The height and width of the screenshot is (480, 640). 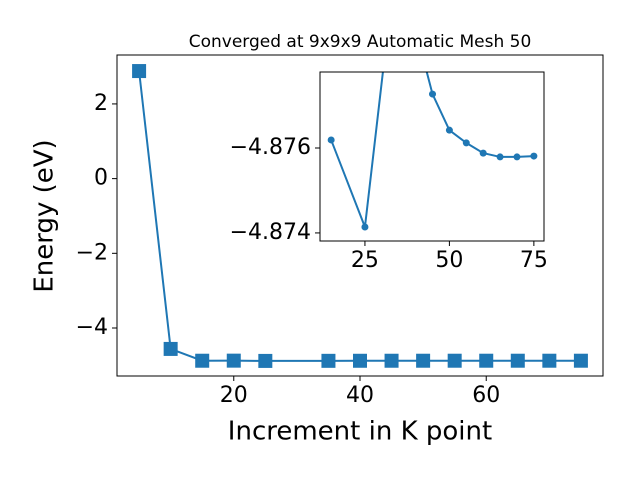 What do you see at coordinates (486, 395) in the screenshot?
I see `x-tick-label: 60` at bounding box center [486, 395].